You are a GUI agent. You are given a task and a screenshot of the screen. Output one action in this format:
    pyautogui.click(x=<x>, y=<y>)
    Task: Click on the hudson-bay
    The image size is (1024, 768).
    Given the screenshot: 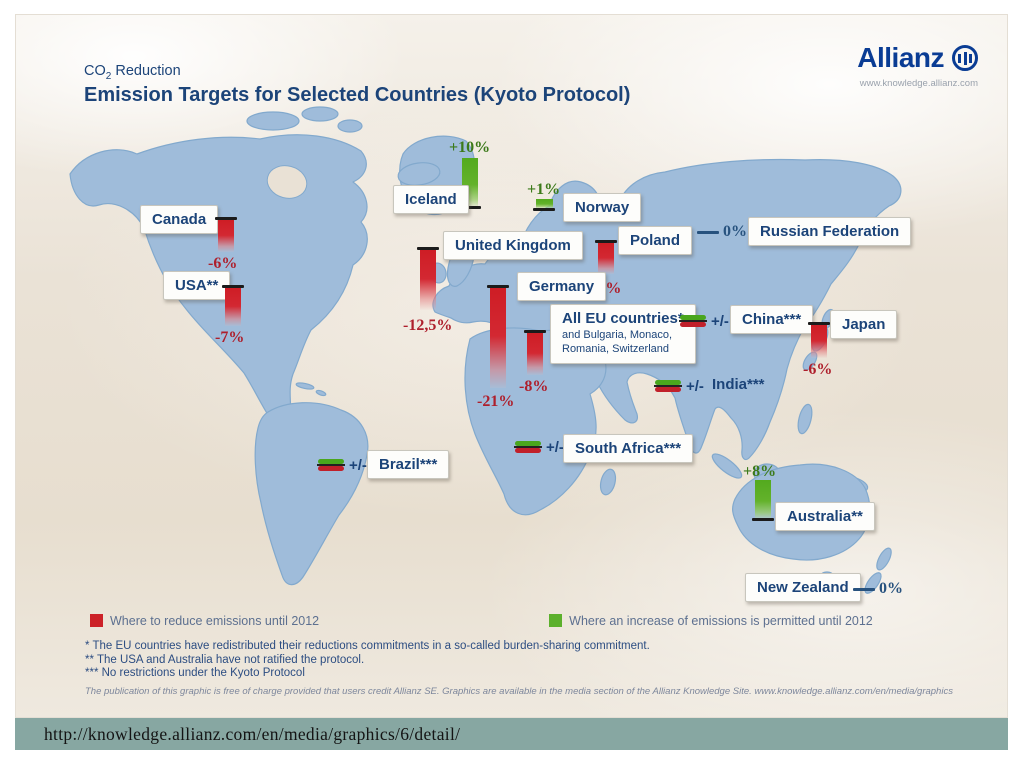 What is the action you would take?
    pyautogui.click(x=287, y=182)
    